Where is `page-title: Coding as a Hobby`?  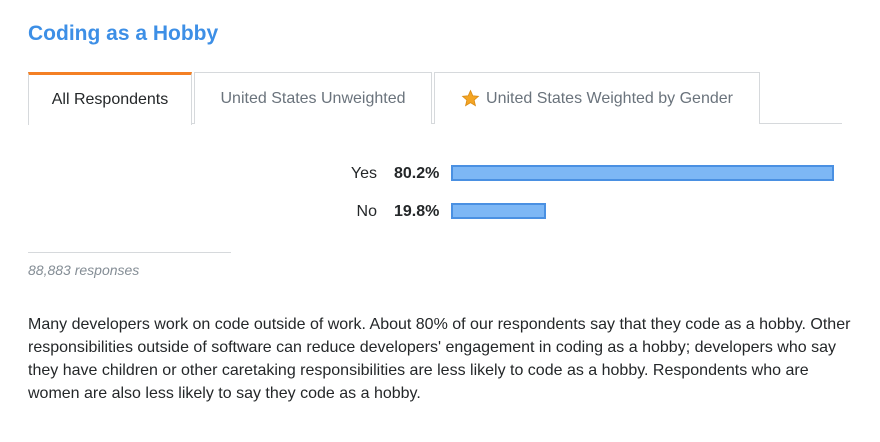 page-title: Coding as a Hobby is located at coordinates (123, 33).